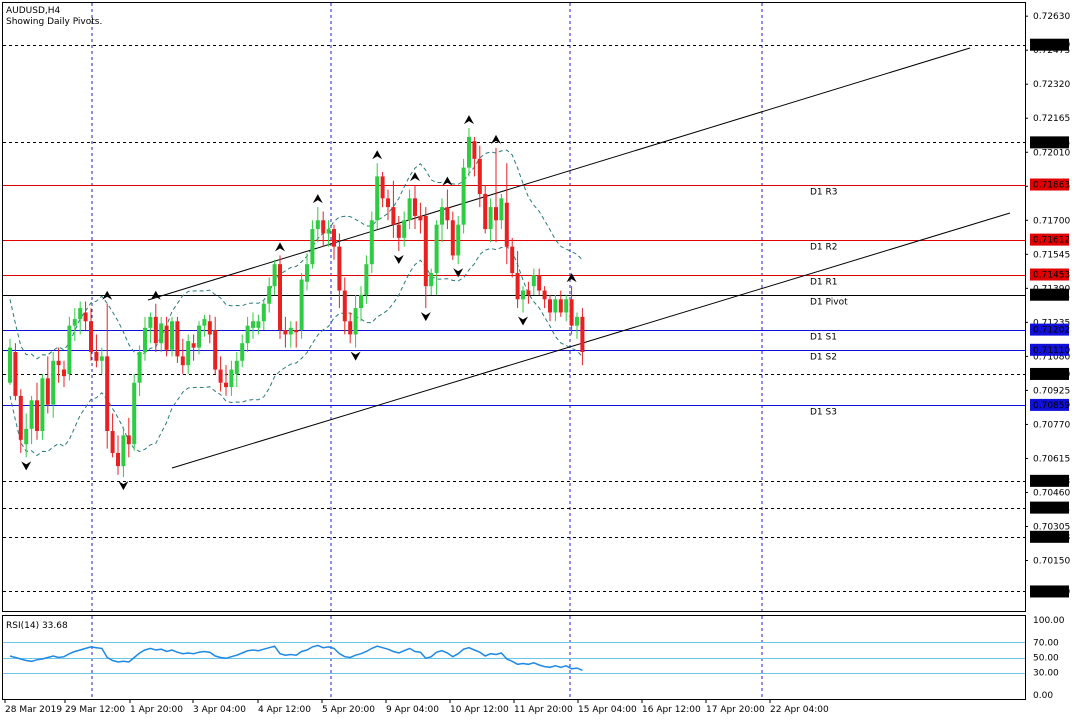 The image size is (1080, 720). Describe the element at coordinates (1046, 643) in the screenshot. I see `rsi-tick-label: 70.00` at that location.